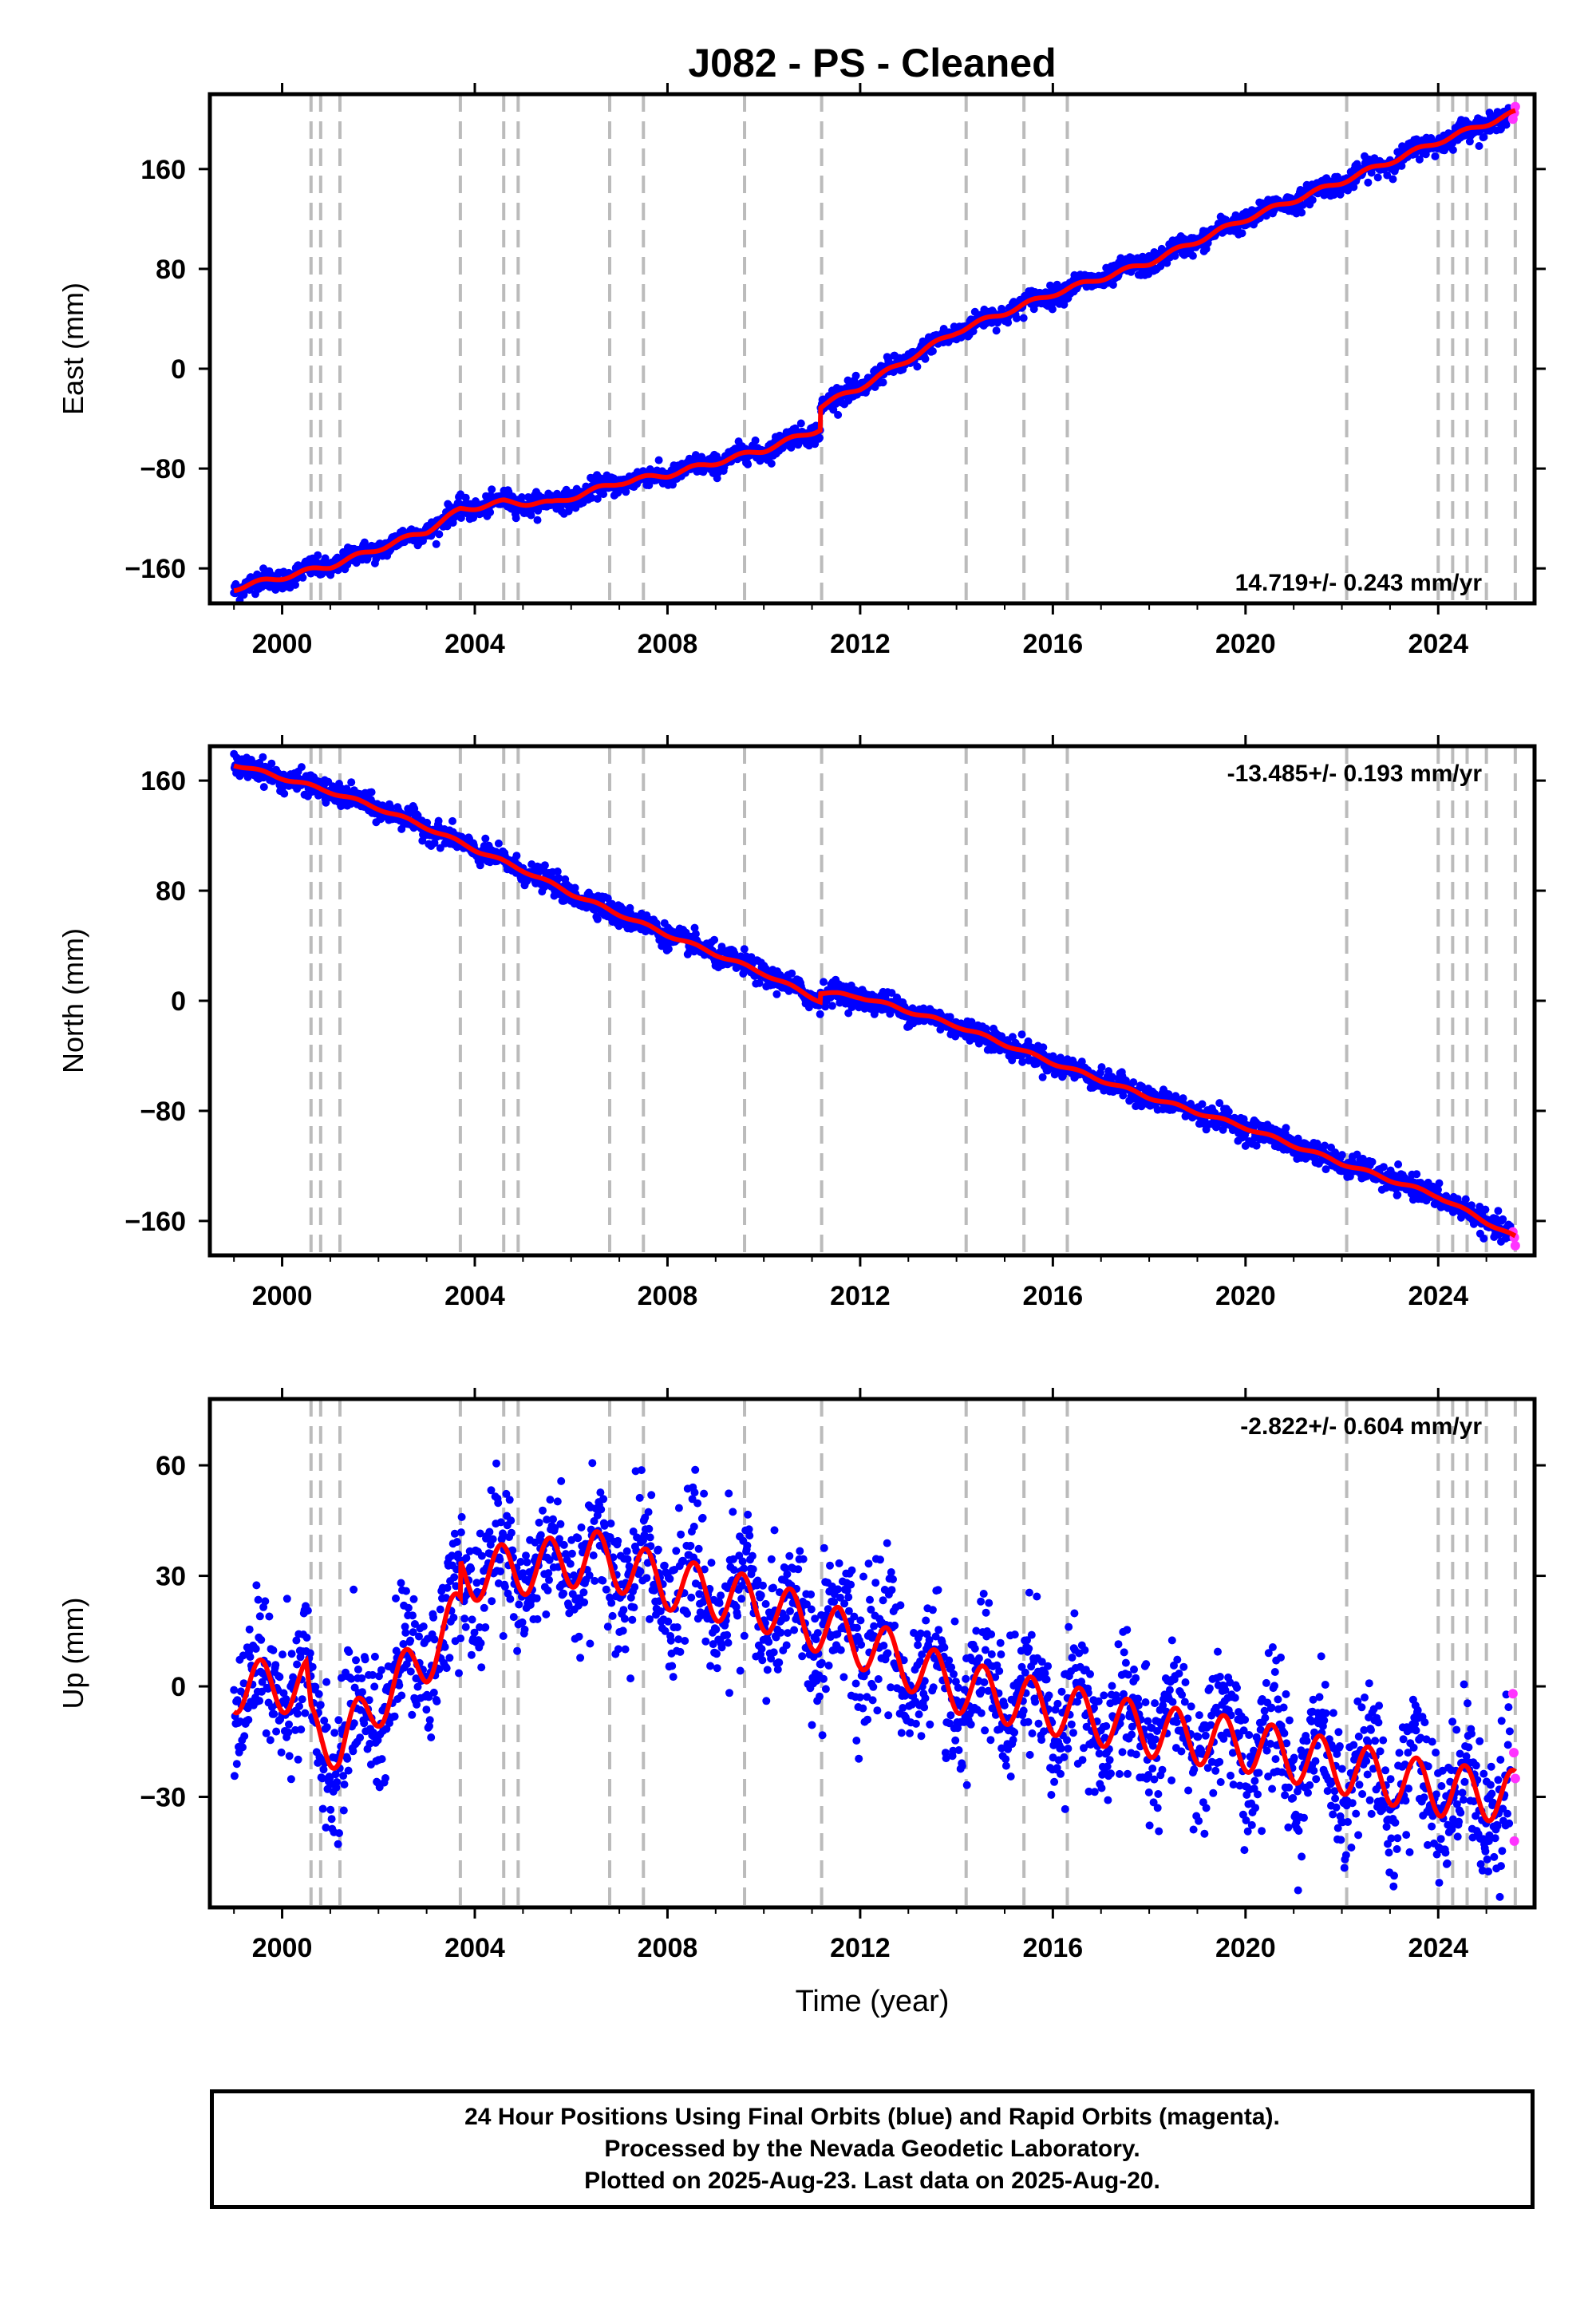 The height and width of the screenshot is (2316, 1596). I want to click on y-tick-label: 0, so click(178, 1001).